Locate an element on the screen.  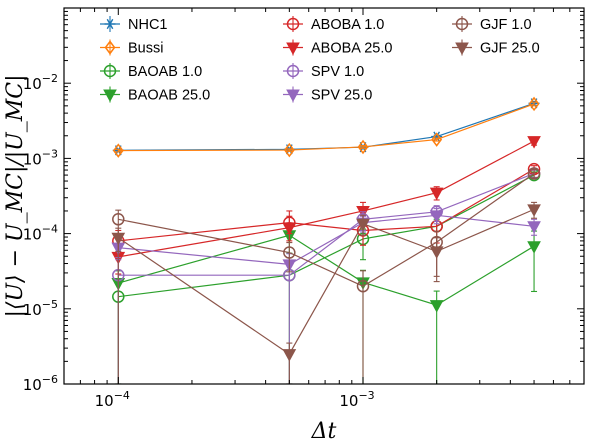
x-tick-label: 10−3 is located at coordinates (356, 399).